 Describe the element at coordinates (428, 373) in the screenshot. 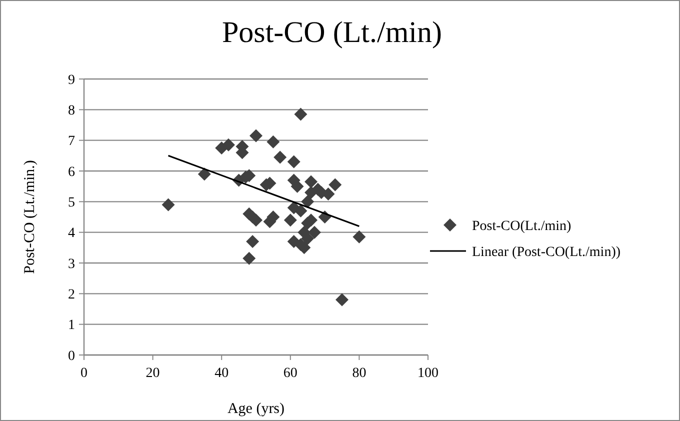

I see `x-tick-label: 100` at that location.